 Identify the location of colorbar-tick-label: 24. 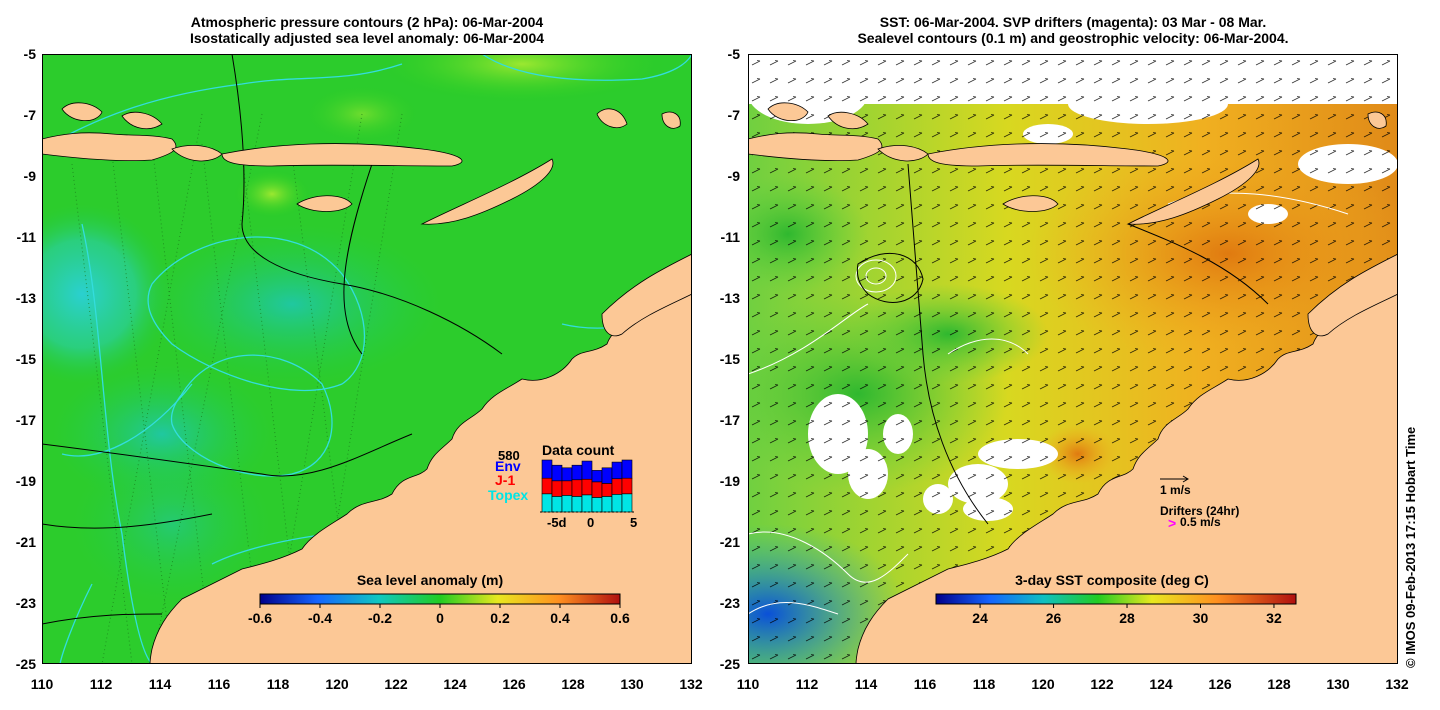
(980, 618).